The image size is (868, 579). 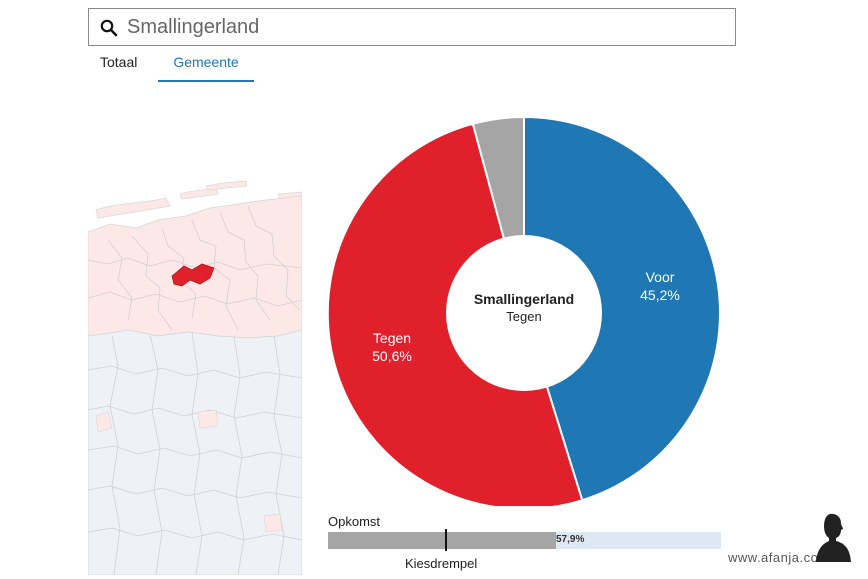 I want to click on turnout-bar-fill, so click(x=442, y=540).